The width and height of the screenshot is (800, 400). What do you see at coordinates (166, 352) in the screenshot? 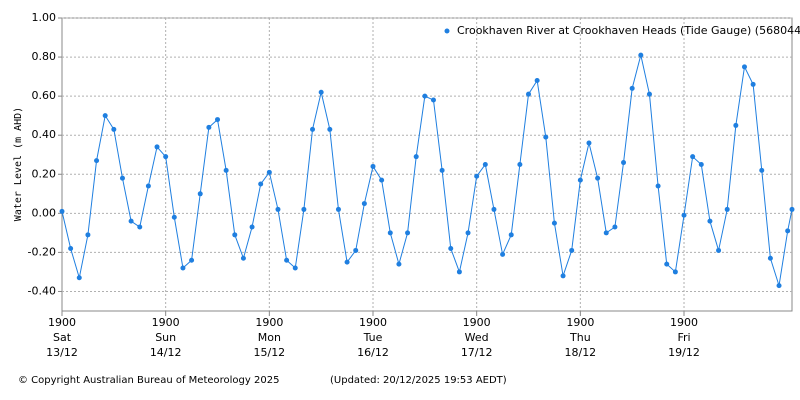
I see `x-tick-label: 14/12` at bounding box center [166, 352].